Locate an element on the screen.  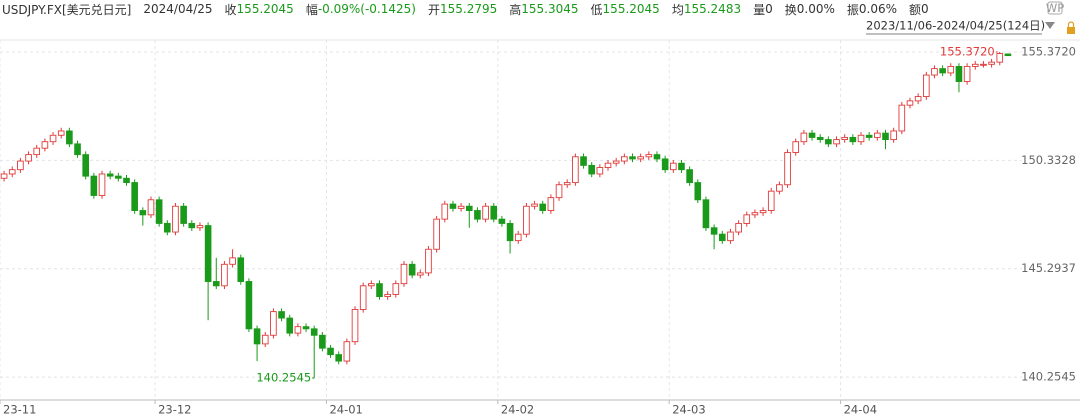
min-label: 140.2545 is located at coordinates (283, 378).